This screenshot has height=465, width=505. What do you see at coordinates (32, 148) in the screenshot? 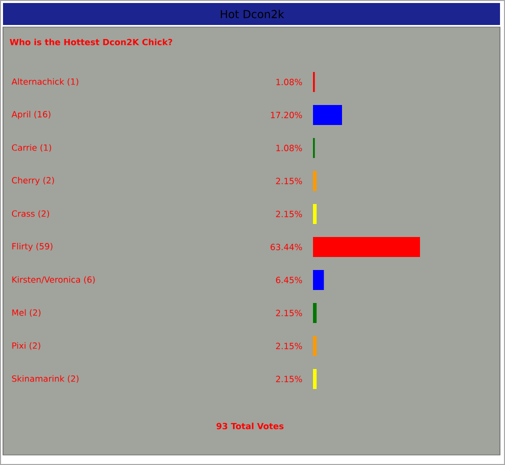
I see `y-tick-label: Carrie (1)` at bounding box center [32, 148].